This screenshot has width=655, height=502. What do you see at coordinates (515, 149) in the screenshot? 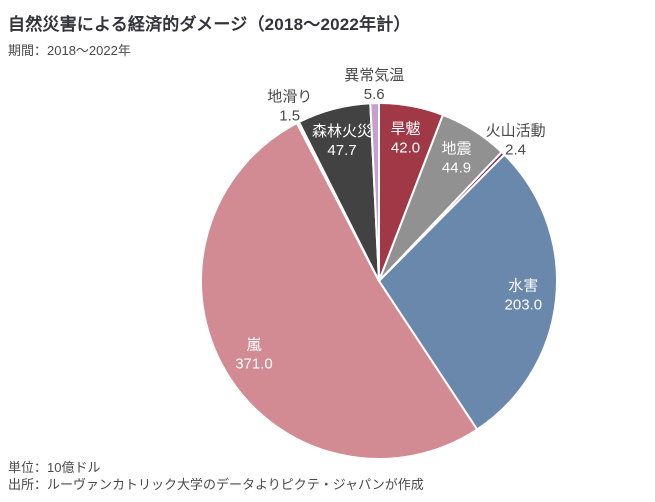
I see `pie-value-volcanic-activity: 2.4` at bounding box center [515, 149].